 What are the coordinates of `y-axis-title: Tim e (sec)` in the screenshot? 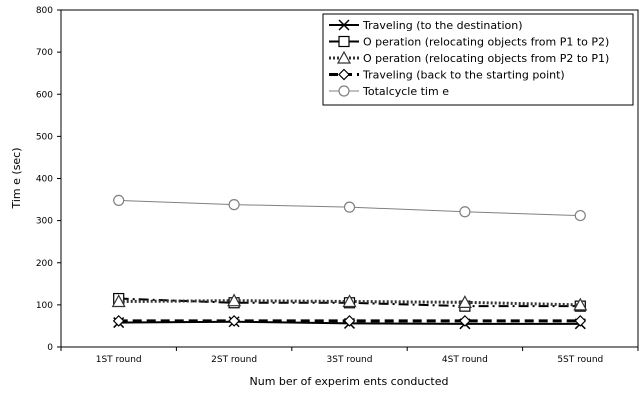 It's located at (16, 178).